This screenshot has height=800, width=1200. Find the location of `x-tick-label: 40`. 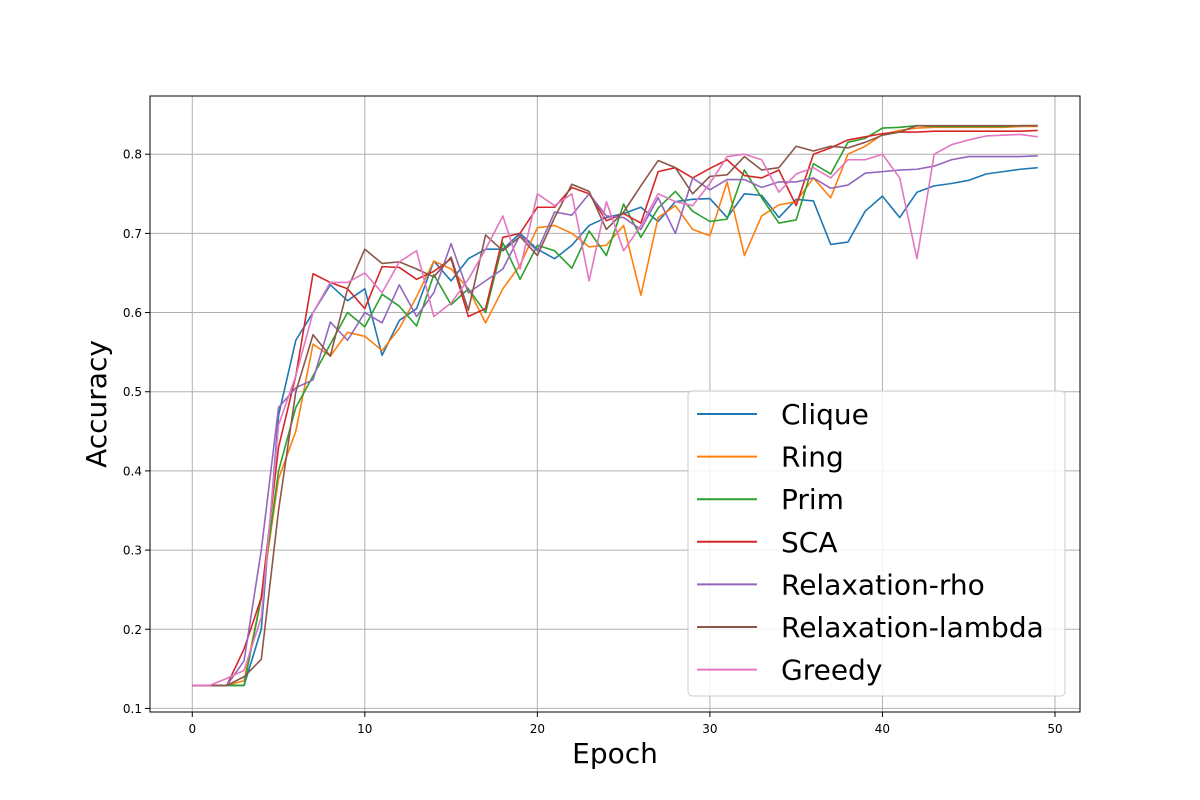

x-tick-label: 40 is located at coordinates (882, 729).